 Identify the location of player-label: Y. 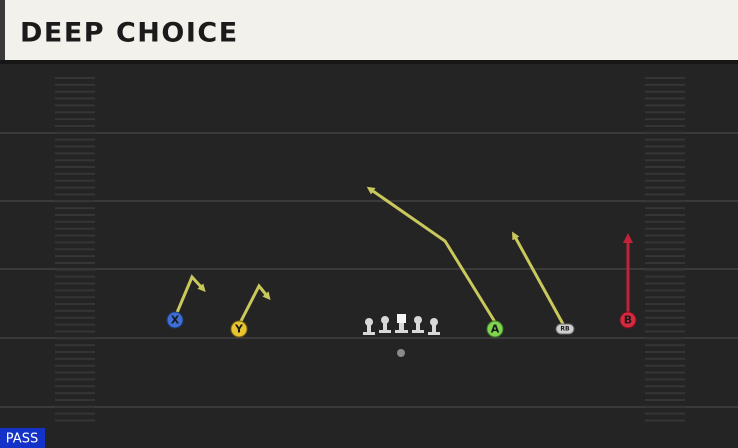
(239, 329).